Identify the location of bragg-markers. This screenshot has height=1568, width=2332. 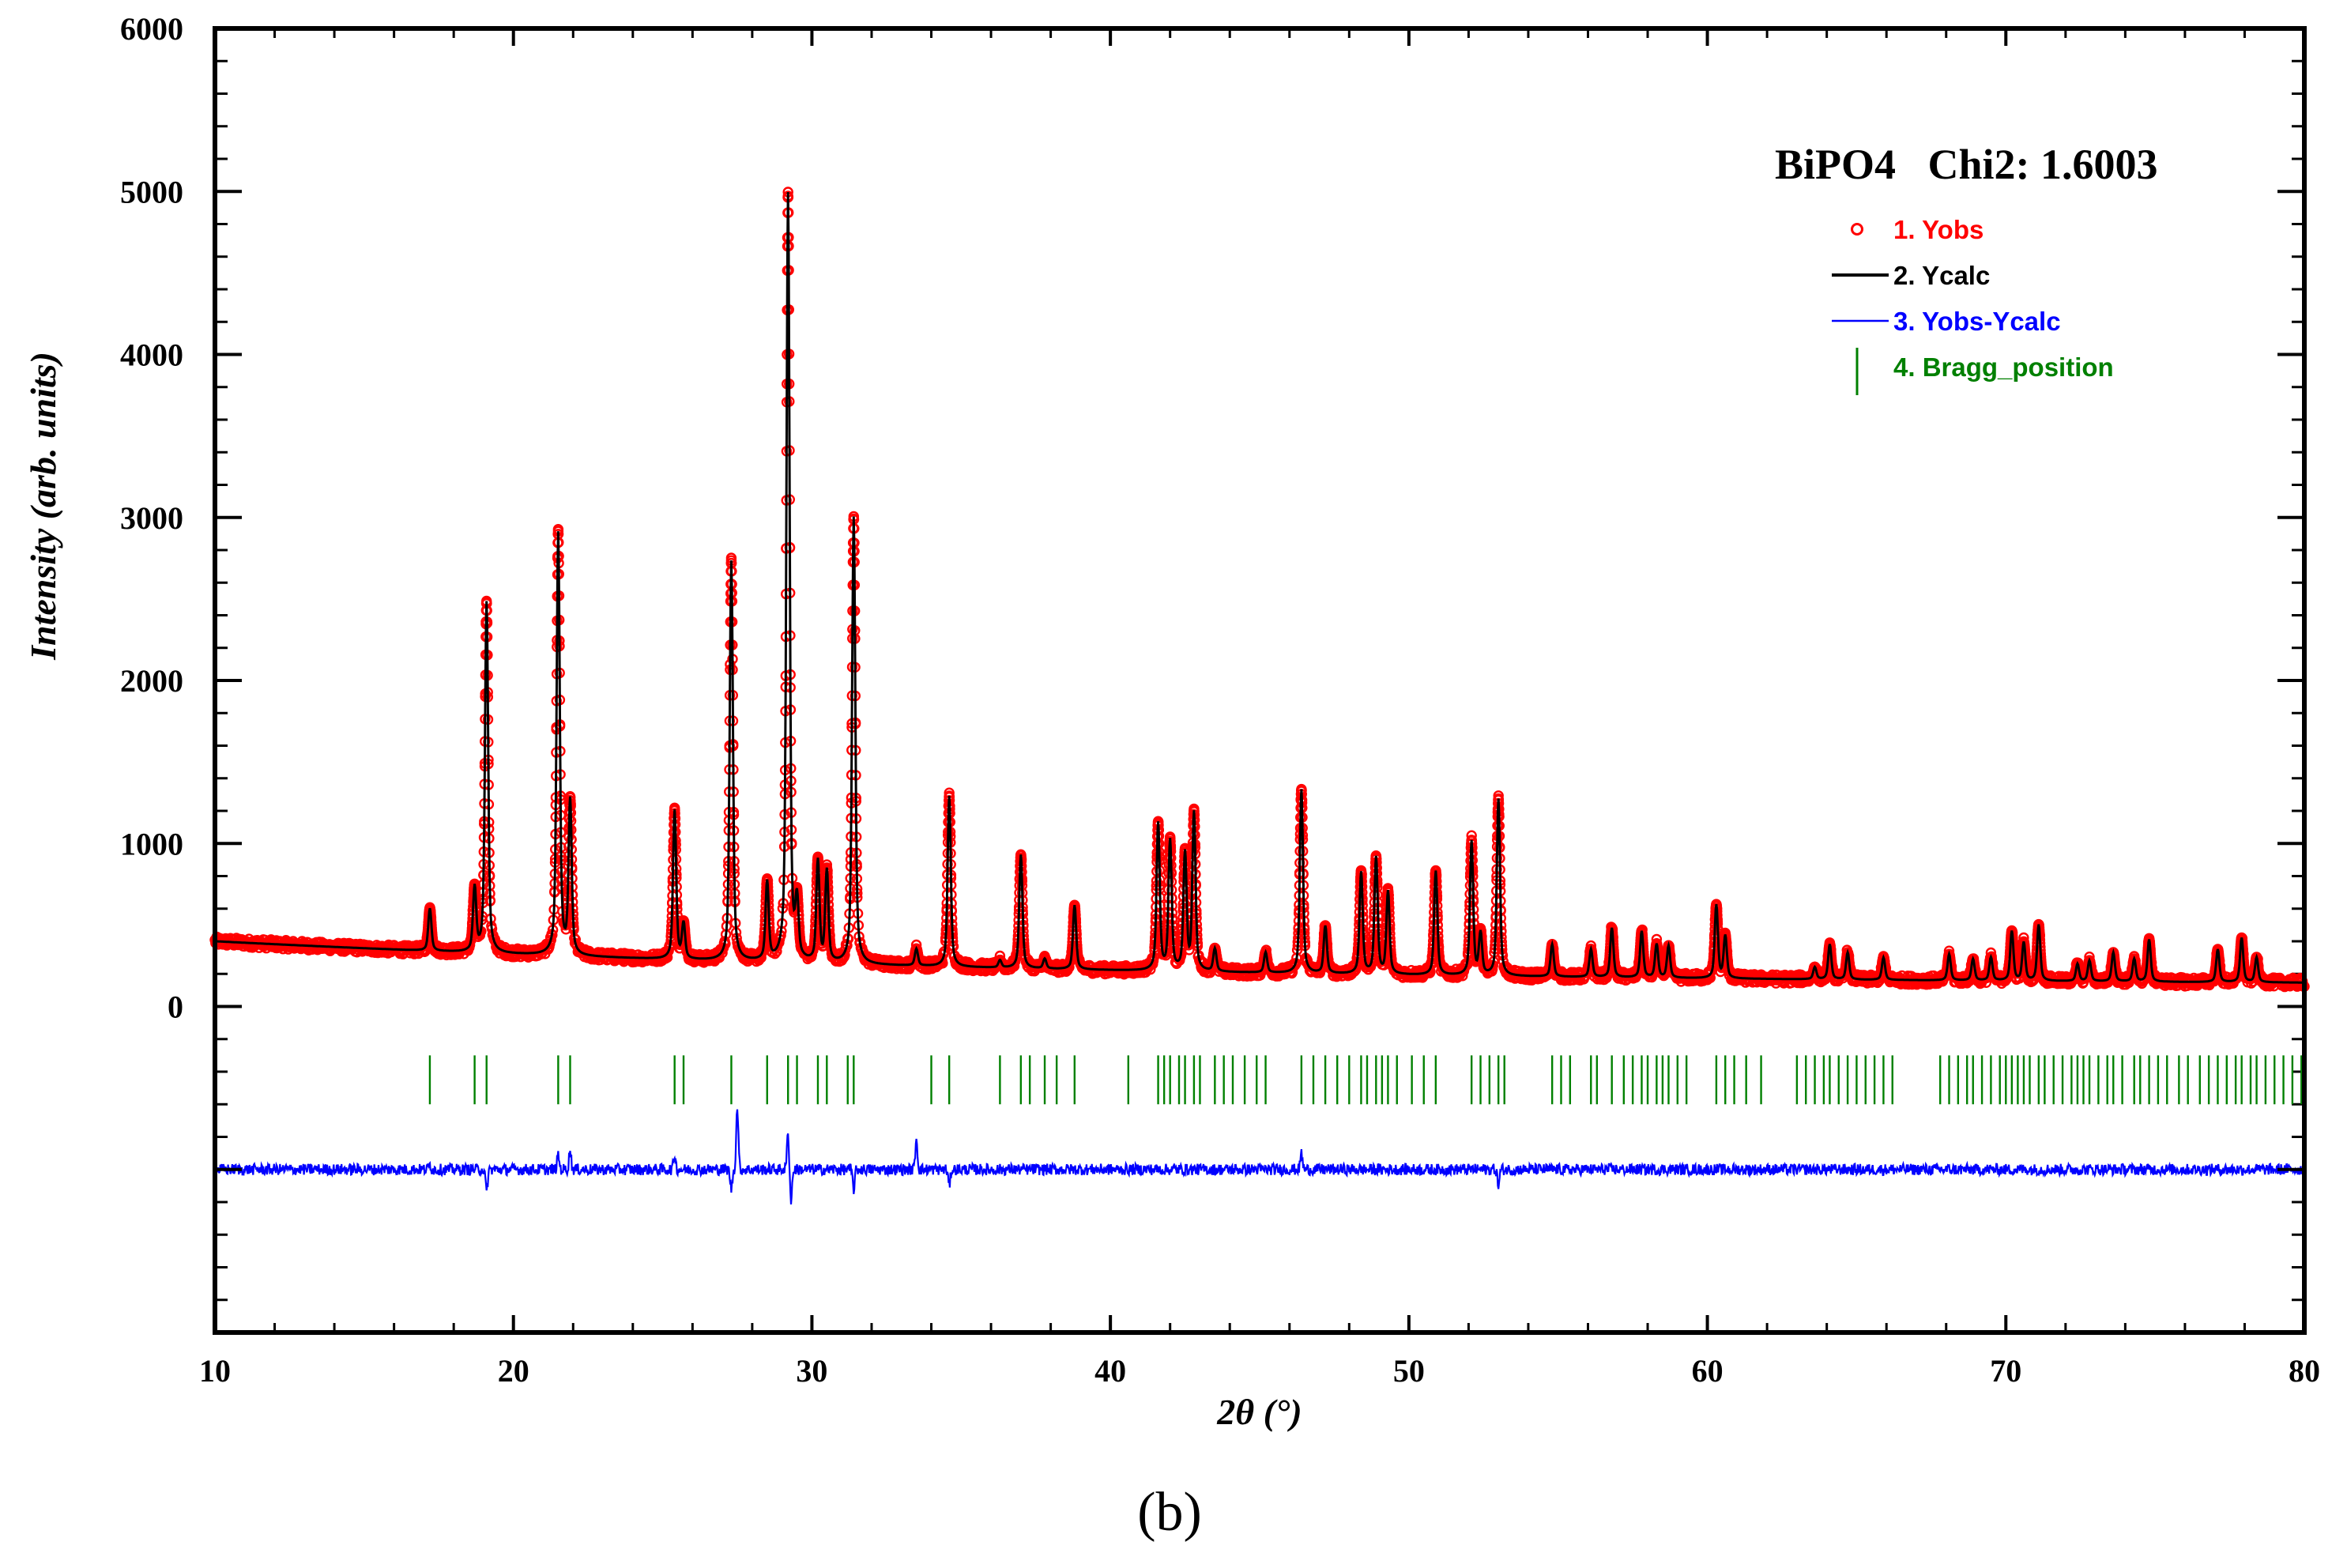
(1365, 1080).